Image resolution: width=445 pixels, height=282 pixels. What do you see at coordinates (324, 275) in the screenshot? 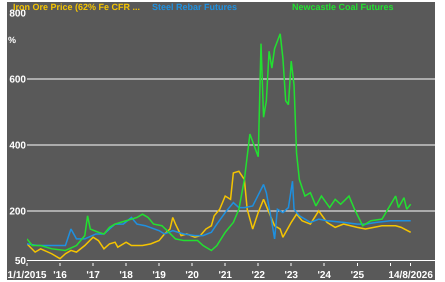
I see `x-tick-label: '24` at bounding box center [324, 275].